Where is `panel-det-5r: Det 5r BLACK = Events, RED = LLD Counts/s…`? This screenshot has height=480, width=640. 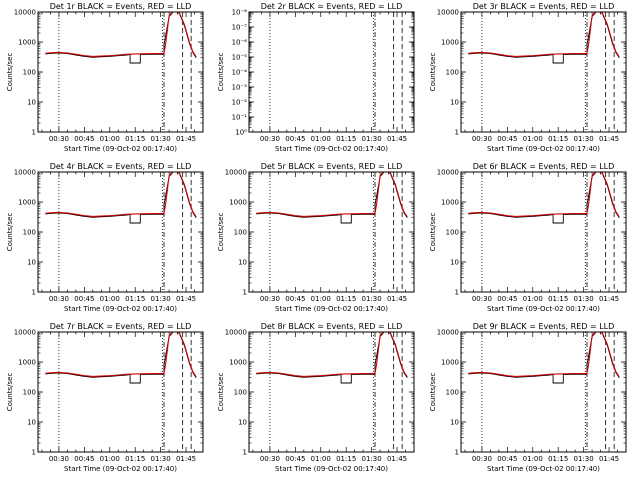 panel-det-5r: Det 5r BLACK = Events, RED = LLD Counts/s… is located at coordinates (316, 237).